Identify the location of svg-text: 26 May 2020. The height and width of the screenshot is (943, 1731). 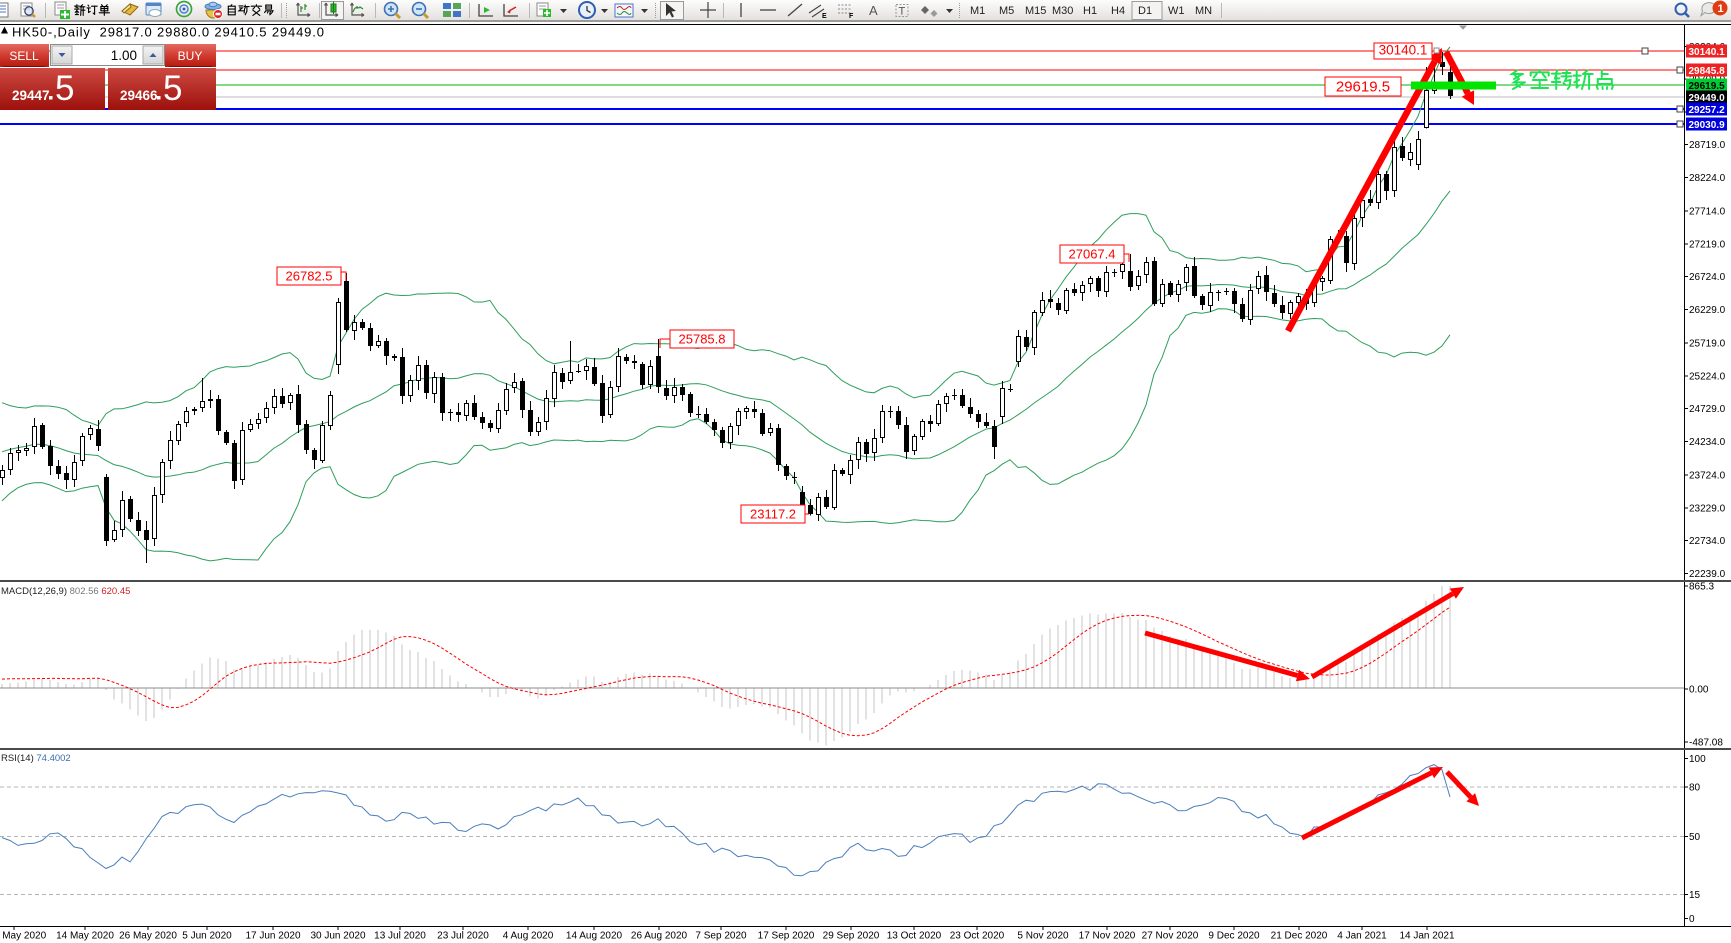
(148, 936).